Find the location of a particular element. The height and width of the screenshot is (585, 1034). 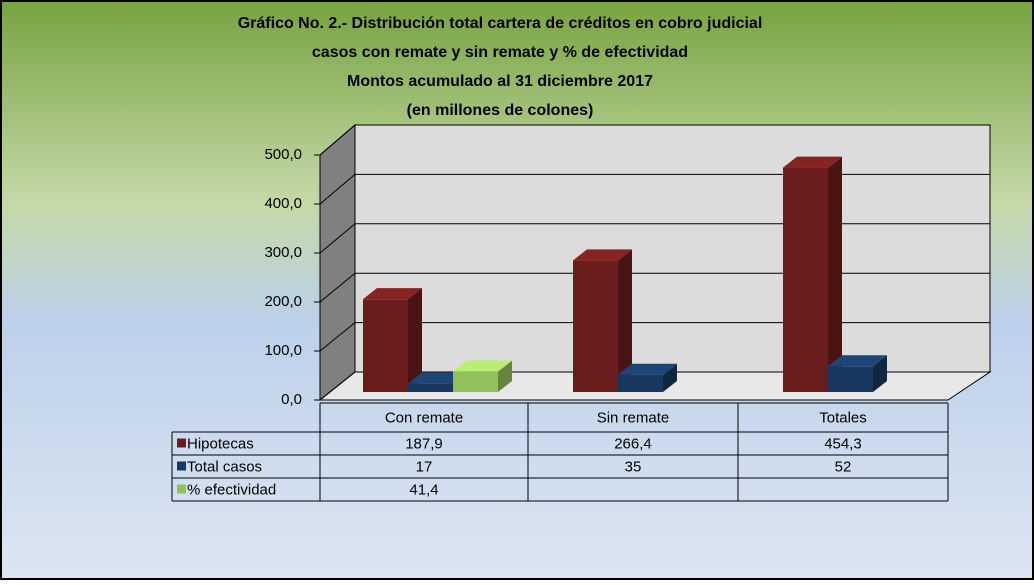

table-value: 454,3 is located at coordinates (843, 443).